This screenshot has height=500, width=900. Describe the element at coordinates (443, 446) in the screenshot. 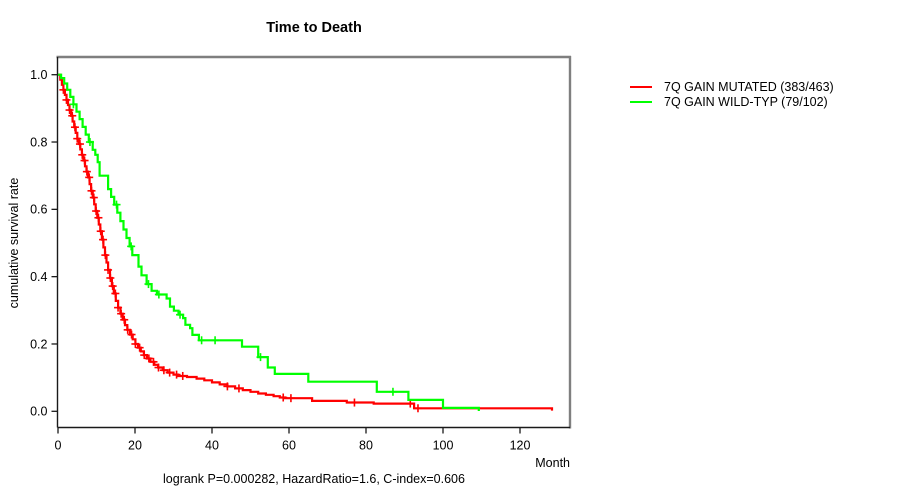

I see `x-tick-label: 100` at that location.